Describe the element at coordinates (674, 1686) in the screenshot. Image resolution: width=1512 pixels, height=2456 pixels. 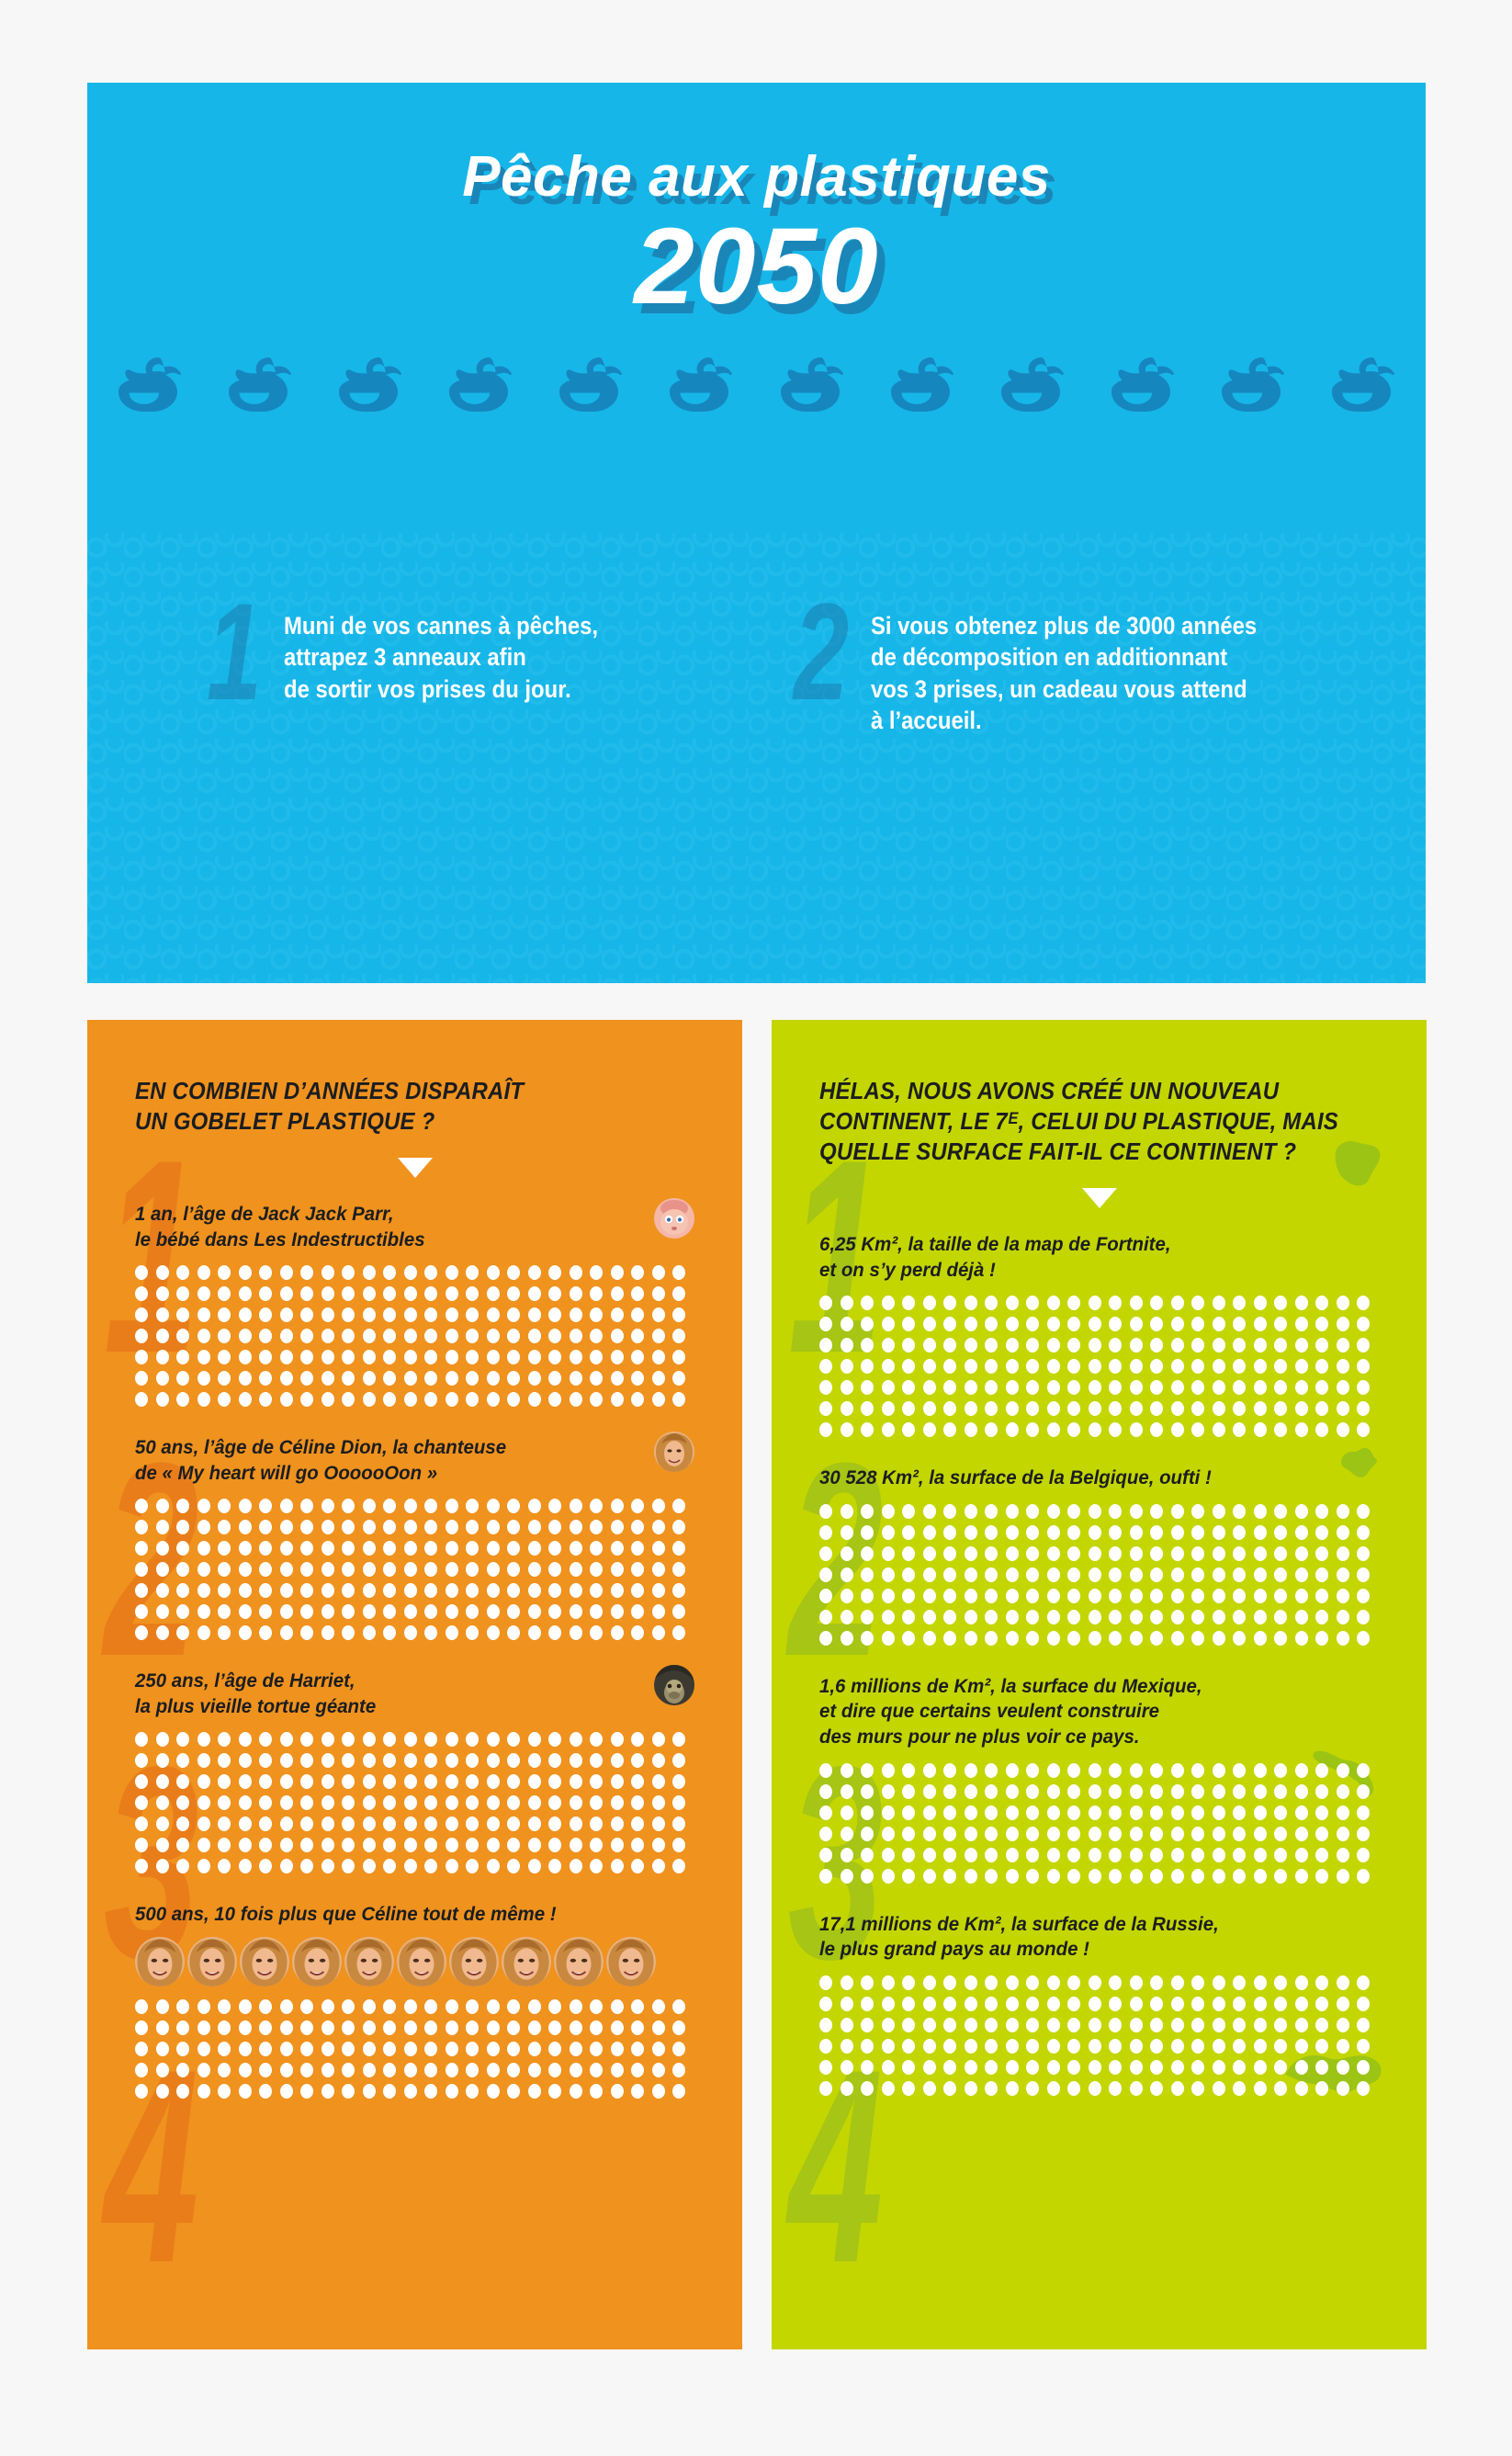
I see `harriet-tortoise-avatar` at that location.